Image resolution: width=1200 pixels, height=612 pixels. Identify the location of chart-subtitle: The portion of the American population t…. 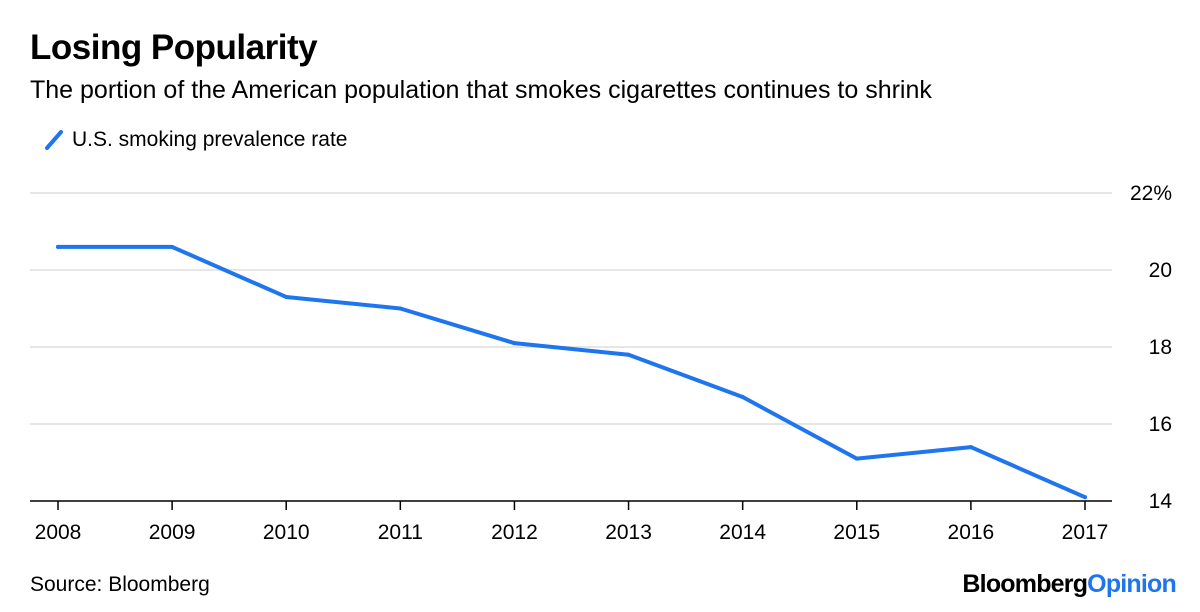
(481, 90).